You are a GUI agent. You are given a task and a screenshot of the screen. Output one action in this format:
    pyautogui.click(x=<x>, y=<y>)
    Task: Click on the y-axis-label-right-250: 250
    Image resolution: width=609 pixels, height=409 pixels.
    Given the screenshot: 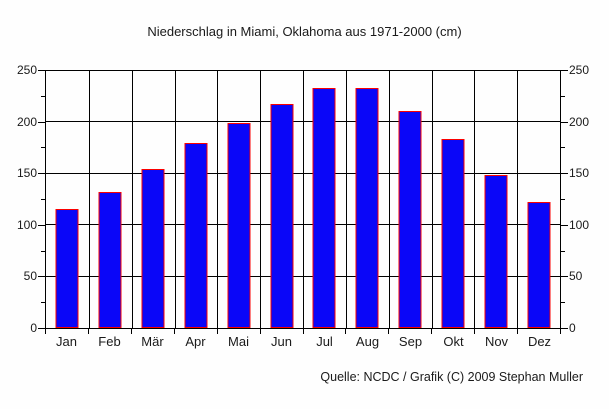 What is the action you would take?
    pyautogui.click(x=579, y=70)
    